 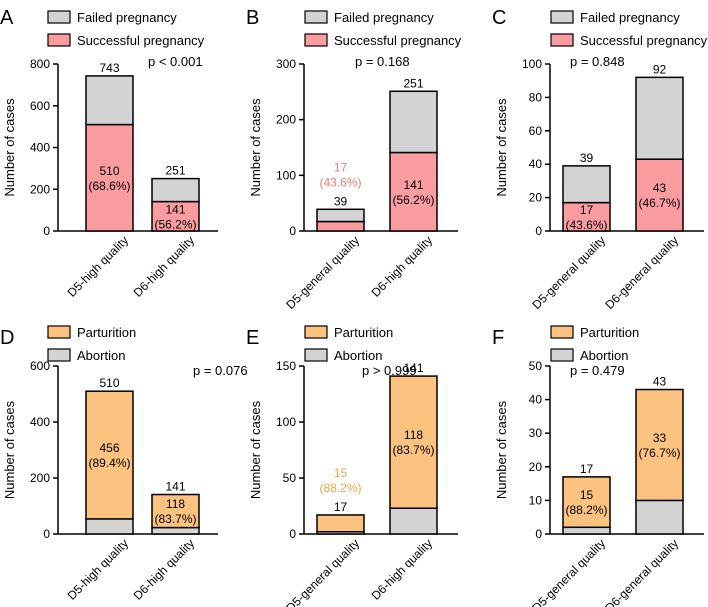 What do you see at coordinates (109, 68) in the screenshot?
I see `total-label: 743` at bounding box center [109, 68].